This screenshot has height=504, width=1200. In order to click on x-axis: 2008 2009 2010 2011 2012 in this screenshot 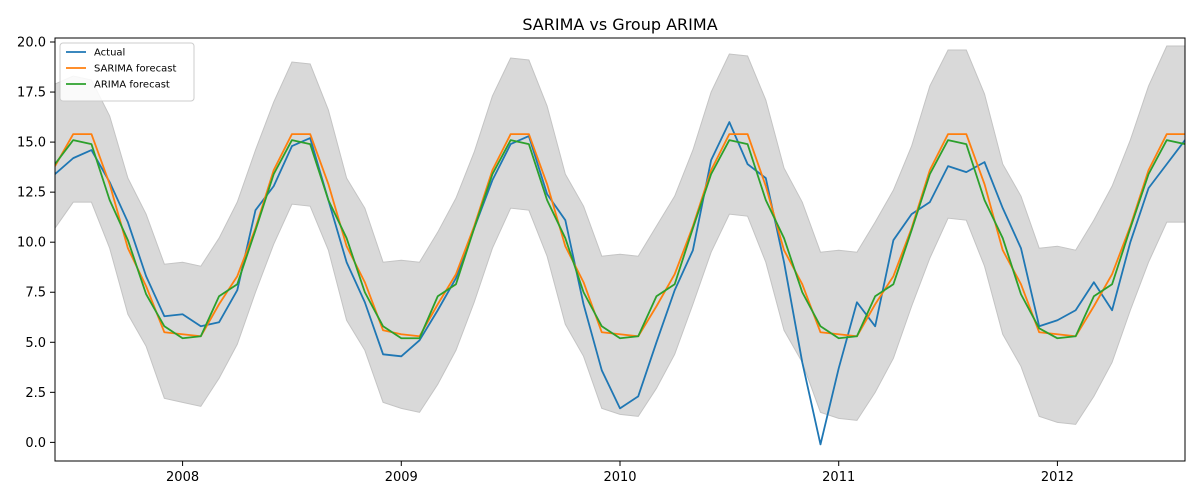, I will do `click(620, 473)`.